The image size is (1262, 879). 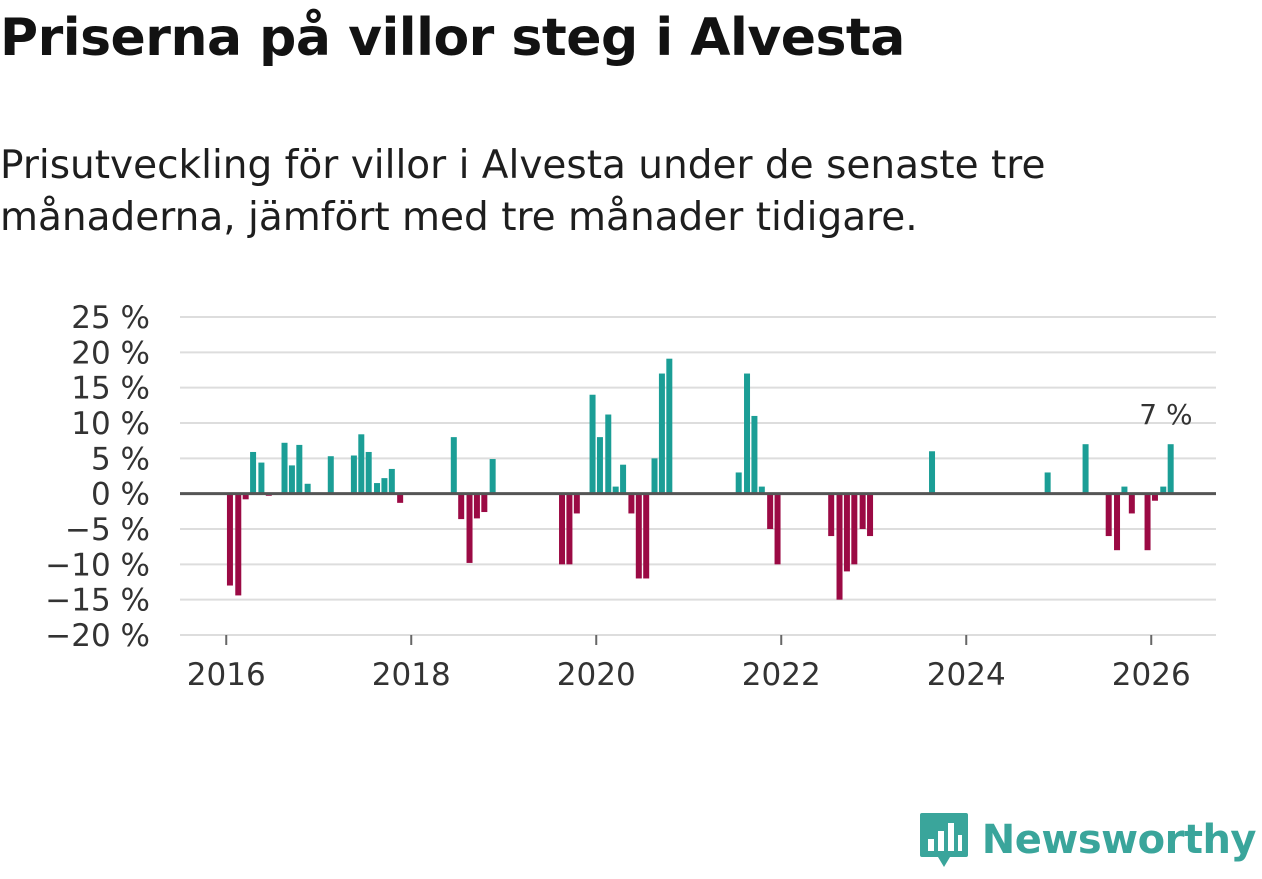 I want to click on chart-title: Priserna på villor steg i Alvesta, so click(x=452, y=38).